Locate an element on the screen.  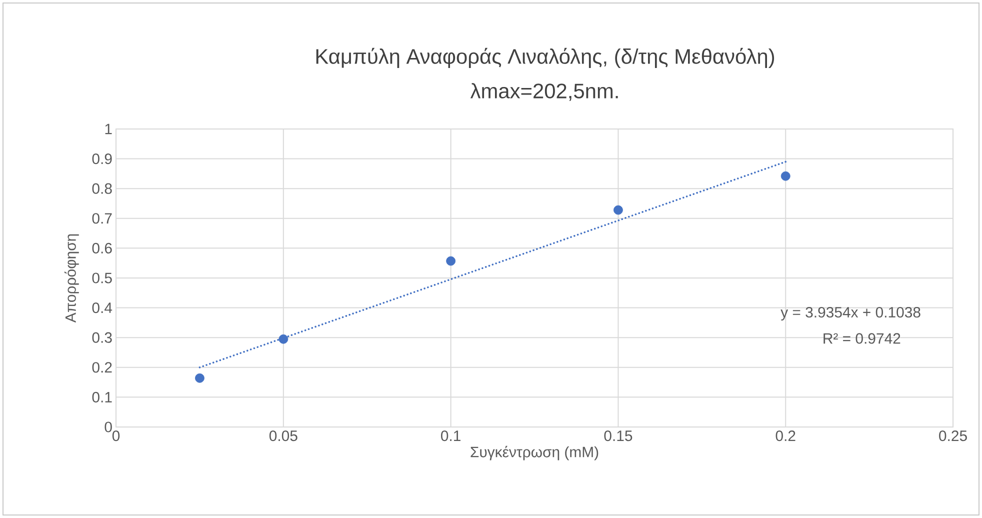
x-tick-label: 0.25 is located at coordinates (953, 436).